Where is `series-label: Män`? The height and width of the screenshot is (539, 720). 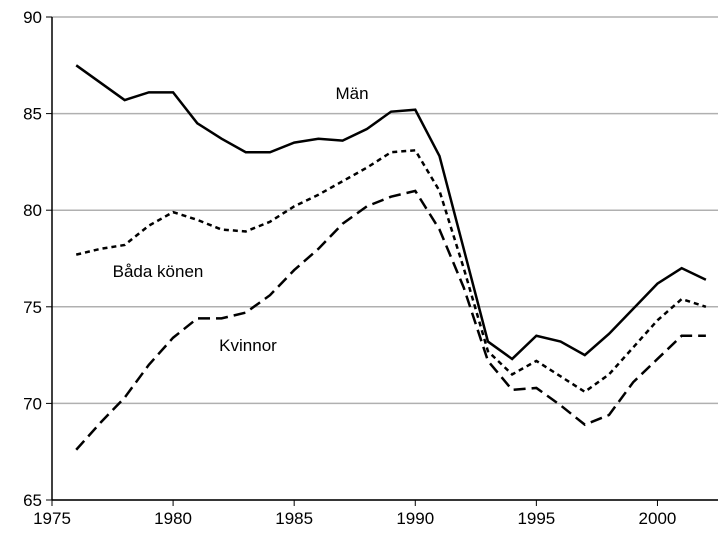 series-label: Män is located at coordinates (351, 93).